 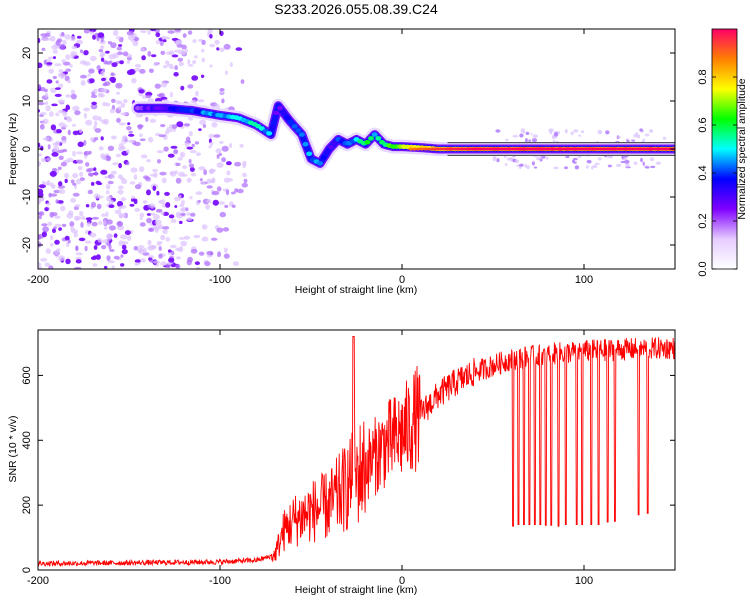 What do you see at coordinates (27, 197) in the screenshot?
I see `y-tick-label: -10` at bounding box center [27, 197].